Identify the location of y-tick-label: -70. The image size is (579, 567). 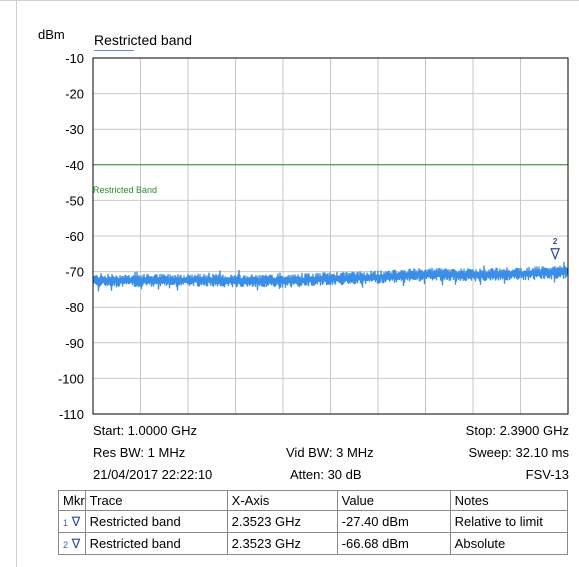
(74, 272).